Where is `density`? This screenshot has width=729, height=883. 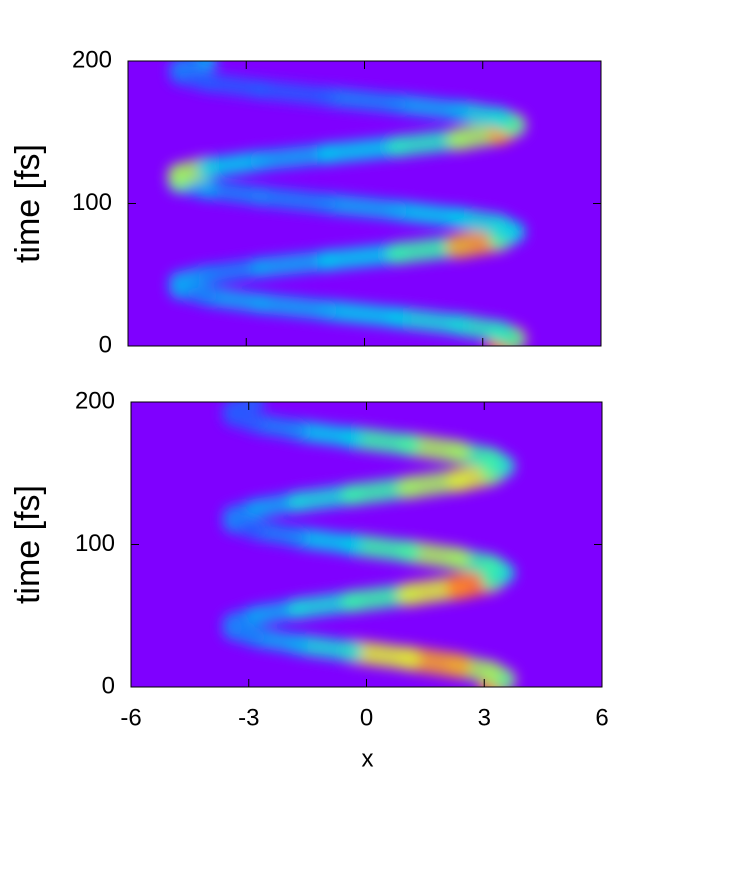
density is located at coordinates (369, 544).